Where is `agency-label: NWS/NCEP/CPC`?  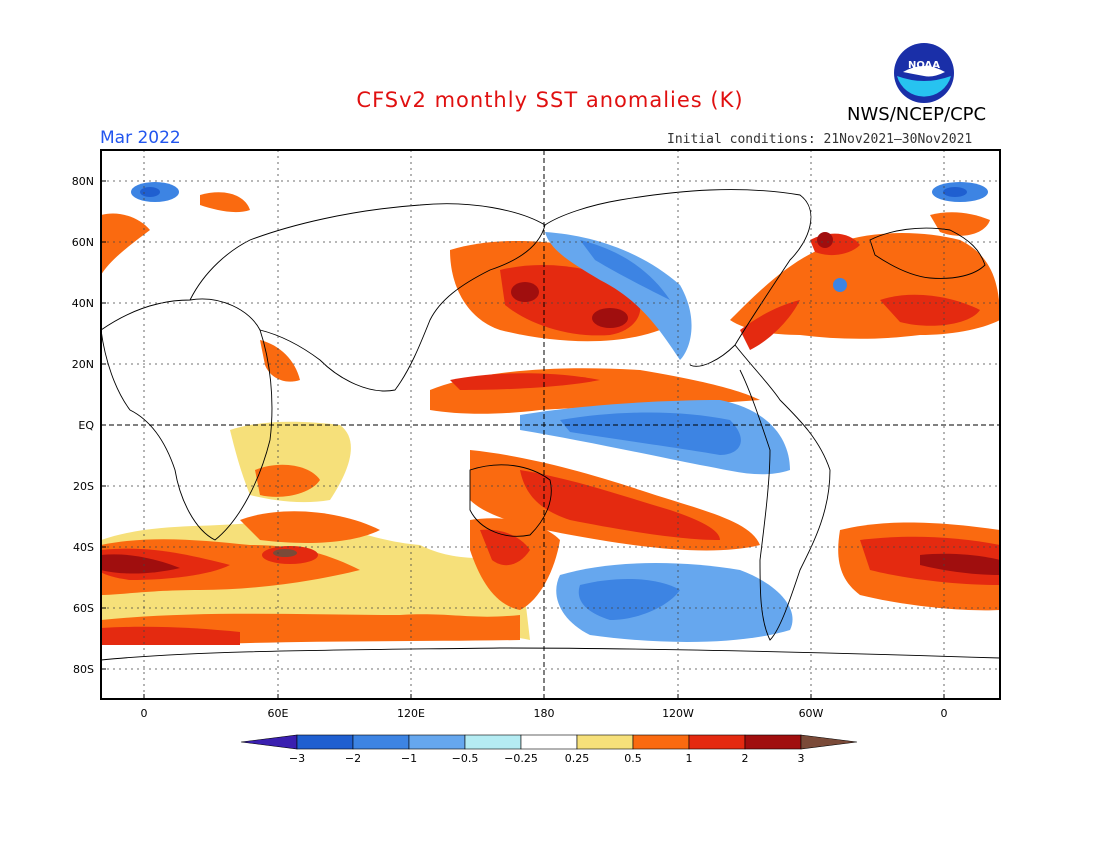
agency-label: NWS/NCEP/CPC is located at coordinates (917, 114).